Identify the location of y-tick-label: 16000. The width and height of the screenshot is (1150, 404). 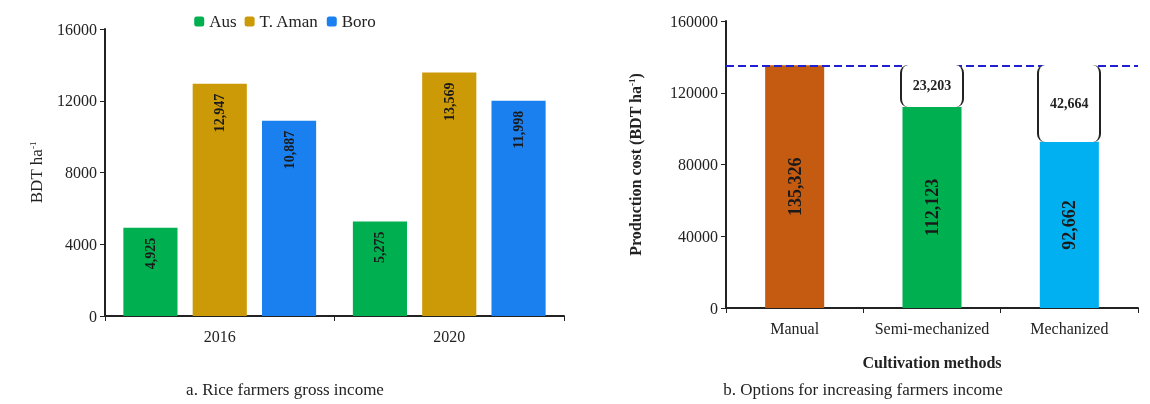
(77, 29).